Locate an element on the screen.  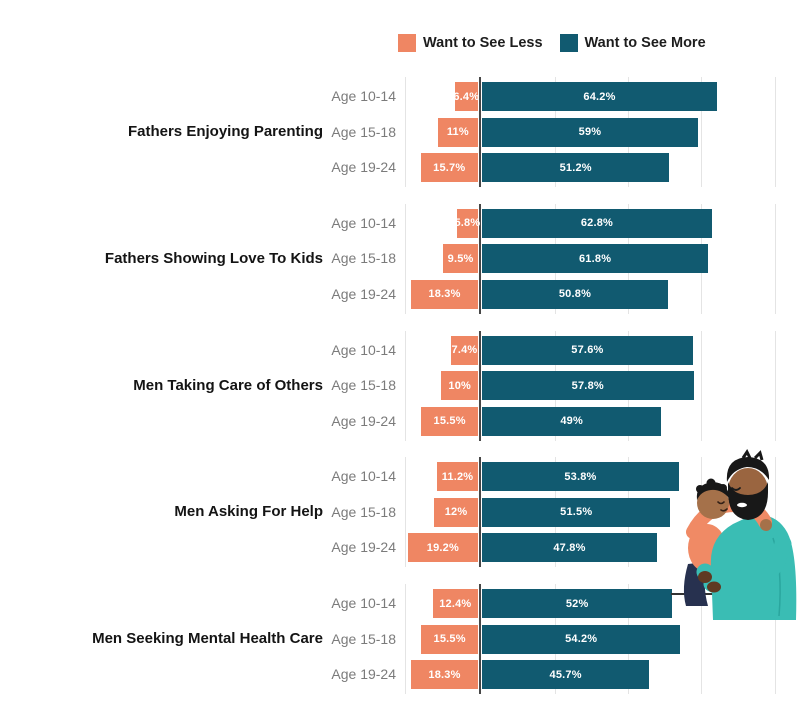
bar-want-to-see-more: 57.8% is located at coordinates (588, 385).